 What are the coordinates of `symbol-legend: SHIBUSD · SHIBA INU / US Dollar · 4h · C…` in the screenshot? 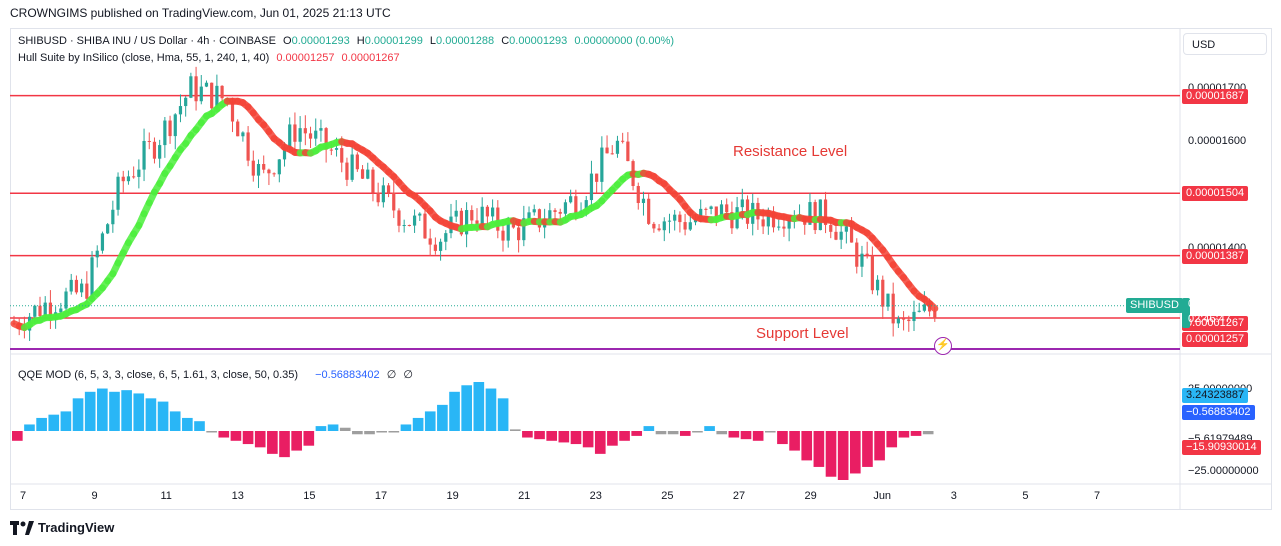 It's located at (348, 41).